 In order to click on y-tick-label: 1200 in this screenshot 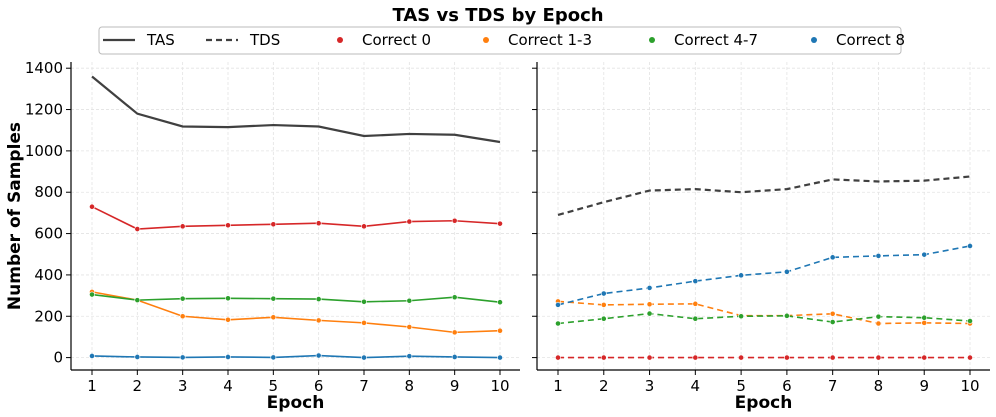, I will do `click(44, 110)`.